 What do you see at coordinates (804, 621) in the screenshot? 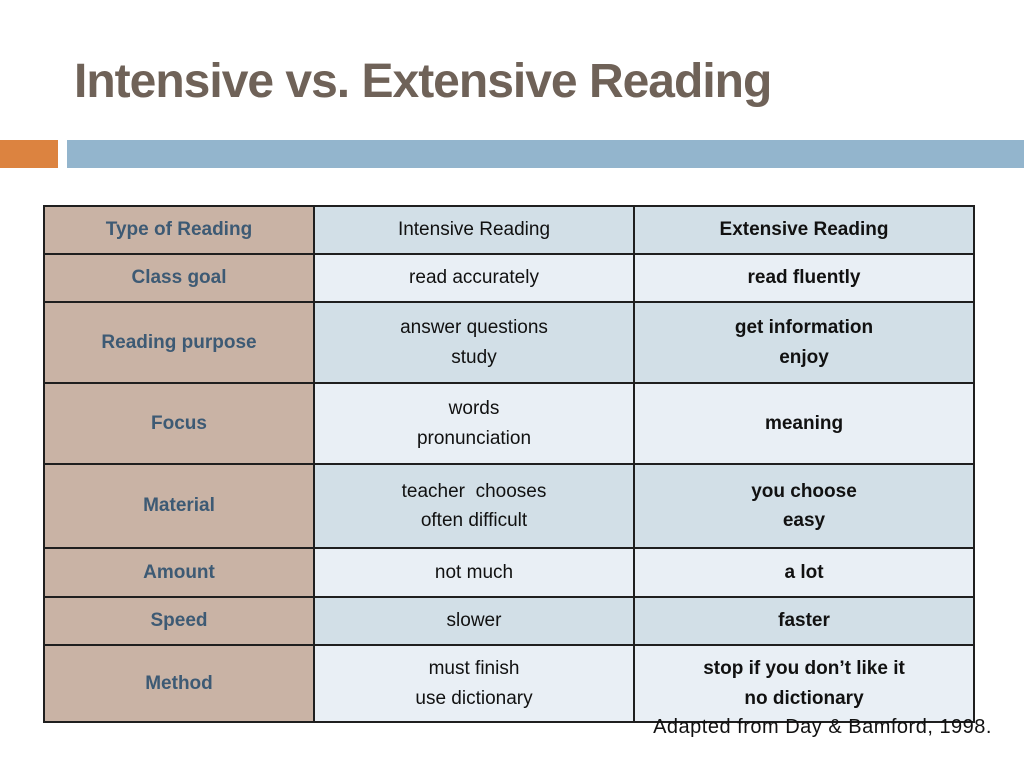
I see `extensive-cell: faster` at bounding box center [804, 621].